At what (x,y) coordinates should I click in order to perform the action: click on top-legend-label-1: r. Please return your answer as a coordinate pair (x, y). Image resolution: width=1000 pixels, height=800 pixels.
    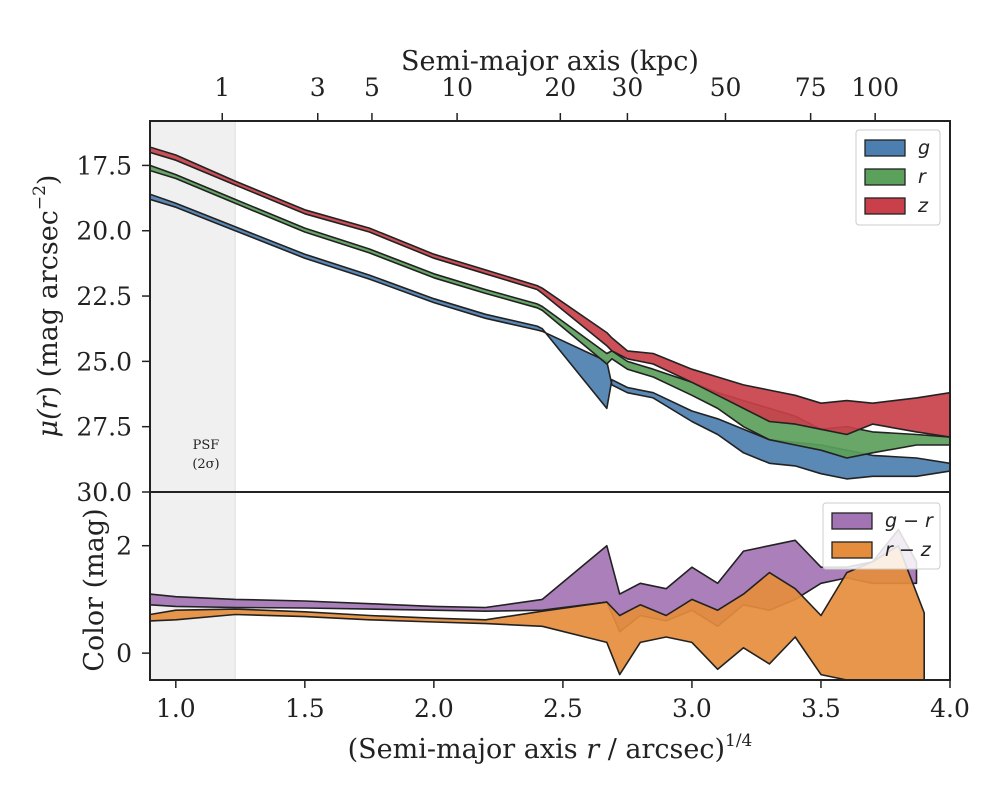
    Looking at the image, I should click on (922, 177).